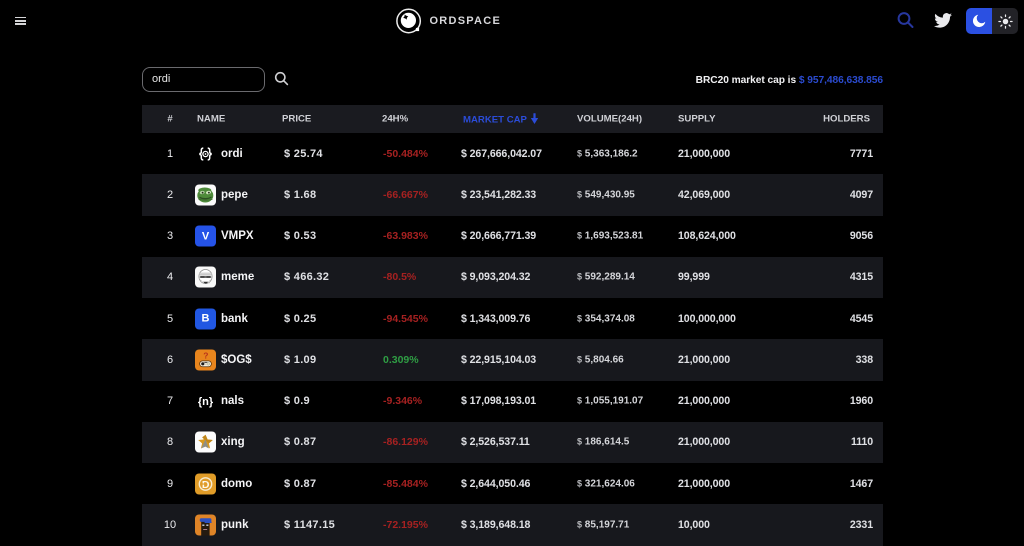 This screenshot has height=546, width=1024. Describe the element at coordinates (206, 484) in the screenshot. I see `svg-text: D` at that location.